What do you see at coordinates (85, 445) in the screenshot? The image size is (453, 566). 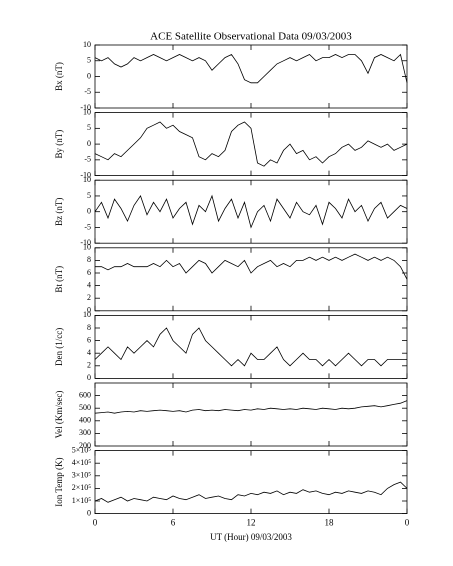 I see `y-tick-label: 200` at bounding box center [85, 445].